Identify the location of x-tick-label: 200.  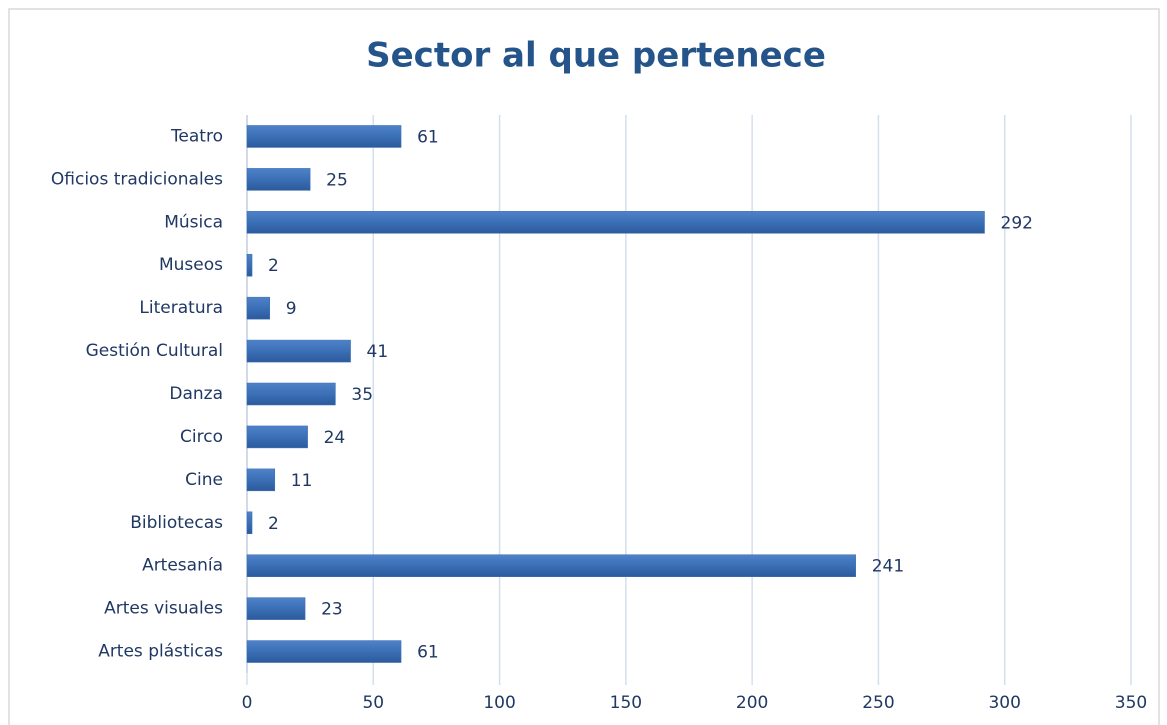
(752, 703).